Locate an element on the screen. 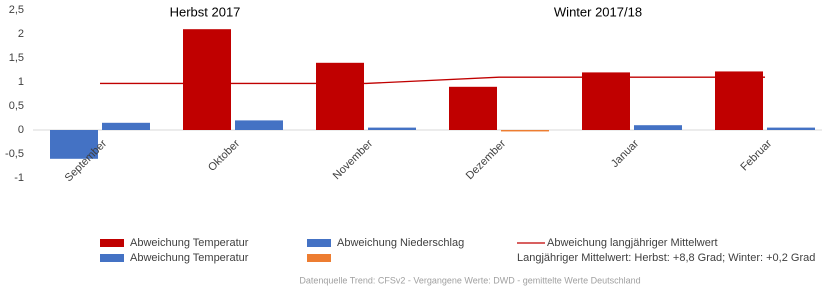  annotation: Winter 2017/18 is located at coordinates (598, 11).